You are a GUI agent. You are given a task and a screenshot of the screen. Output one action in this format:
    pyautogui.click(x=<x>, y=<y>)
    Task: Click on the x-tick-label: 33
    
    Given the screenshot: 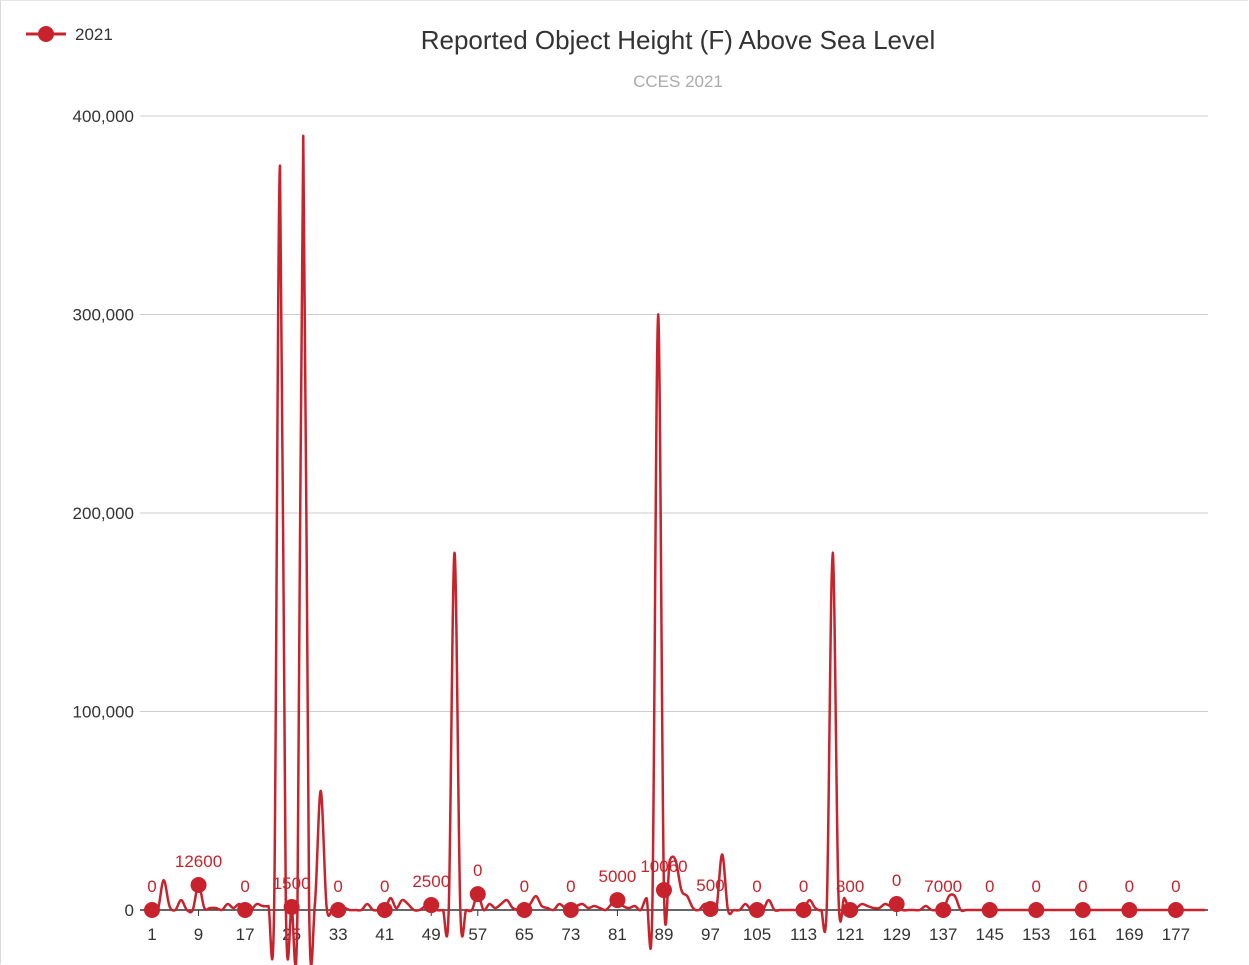 What is the action you would take?
    pyautogui.click(x=338, y=934)
    